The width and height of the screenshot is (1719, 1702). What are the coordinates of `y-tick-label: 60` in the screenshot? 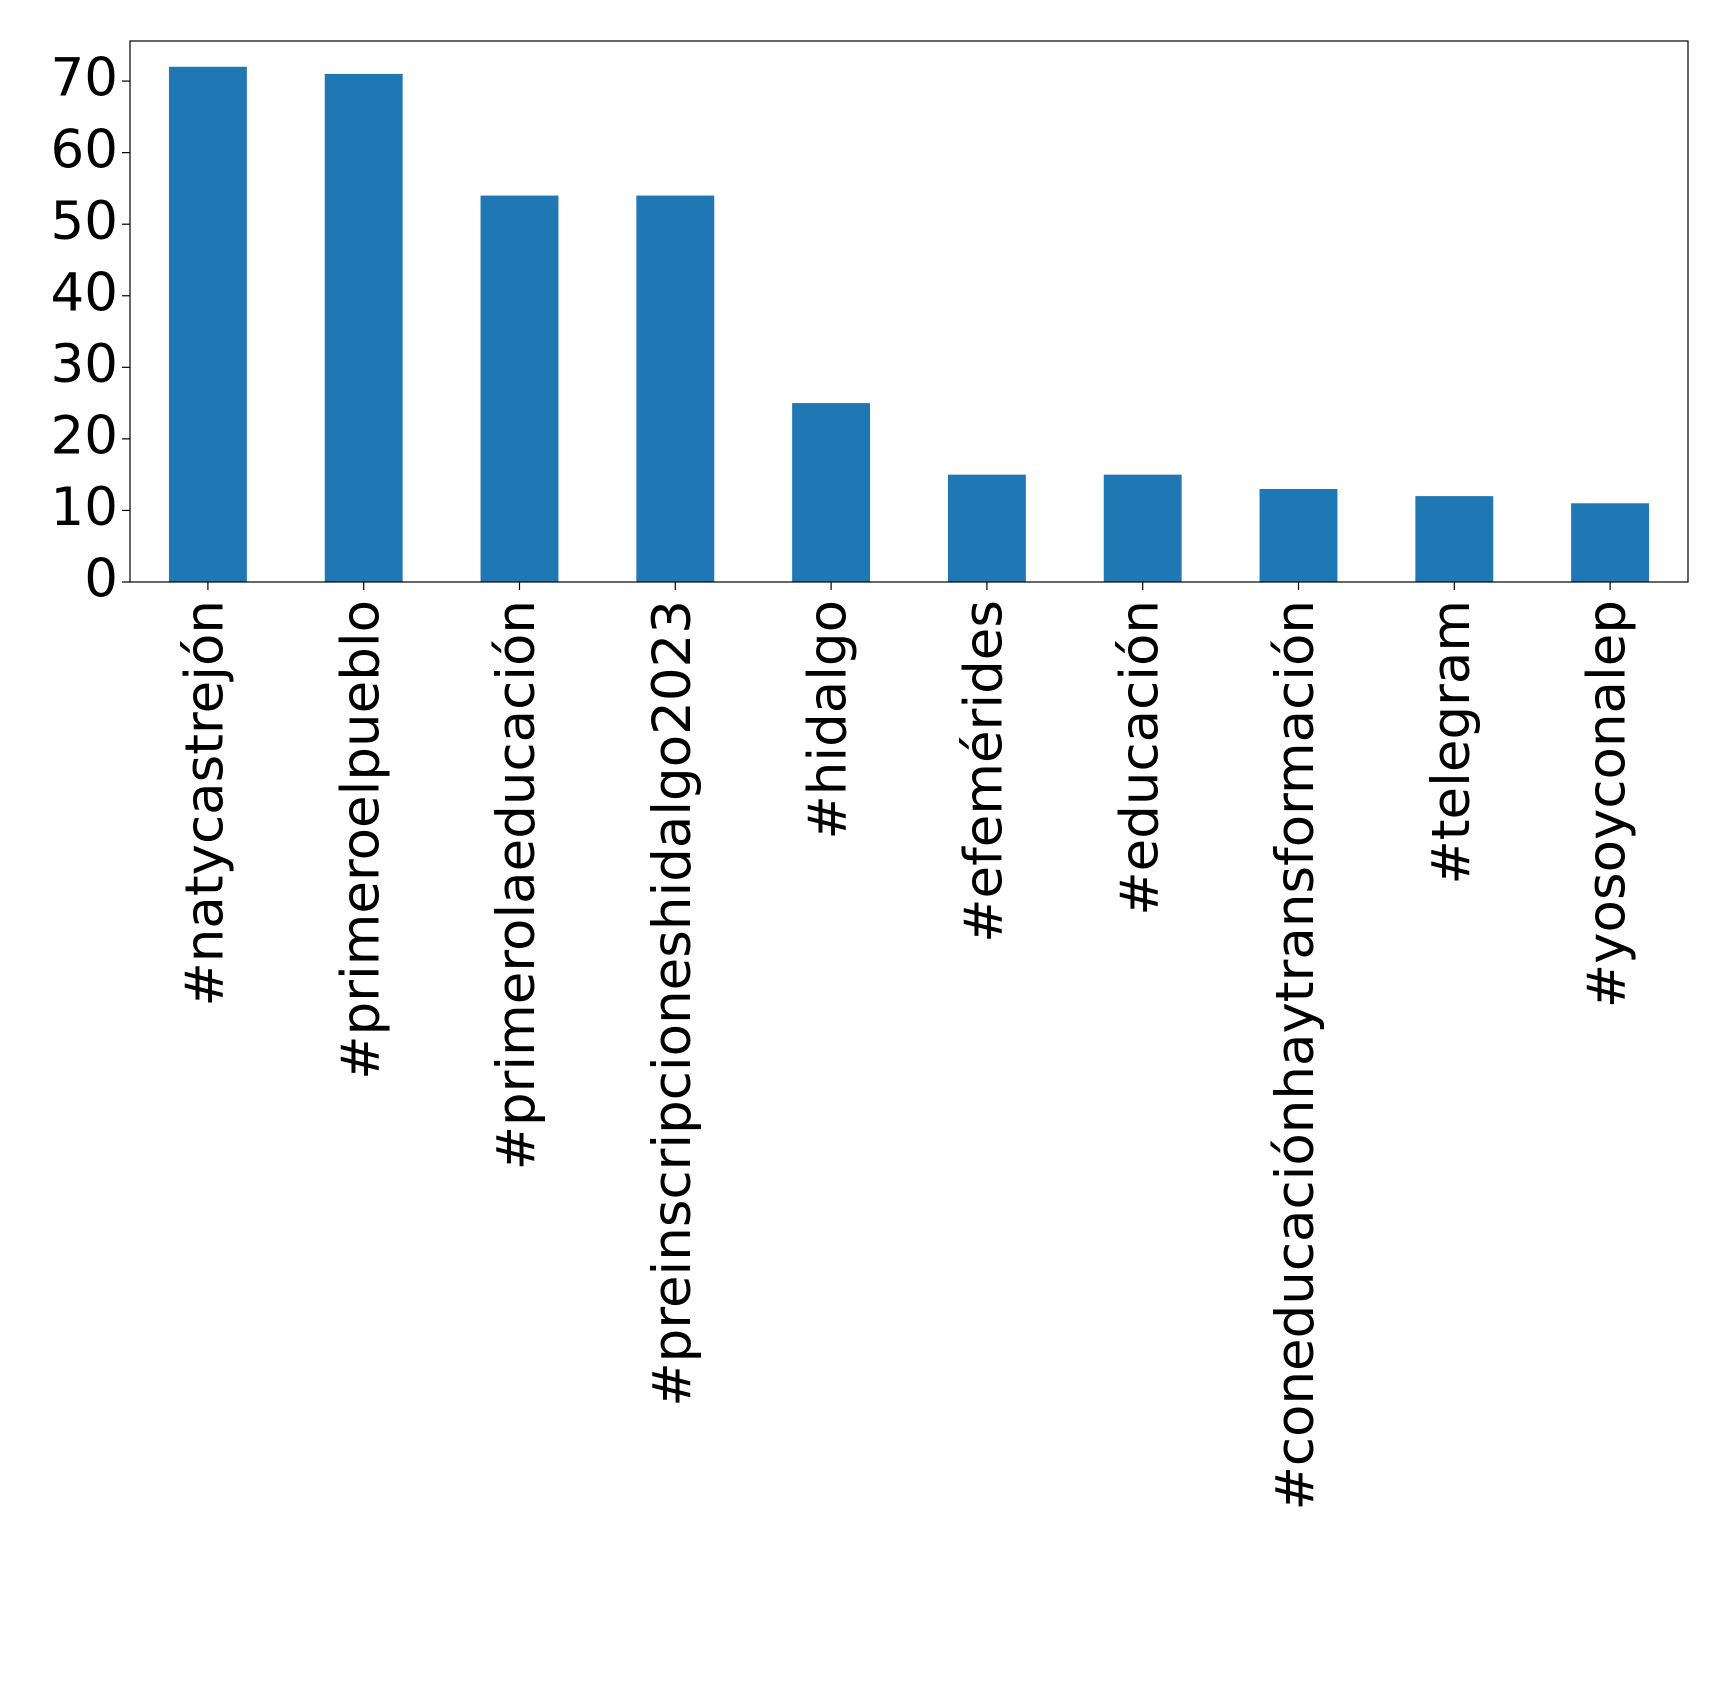 It's located at (84, 149).